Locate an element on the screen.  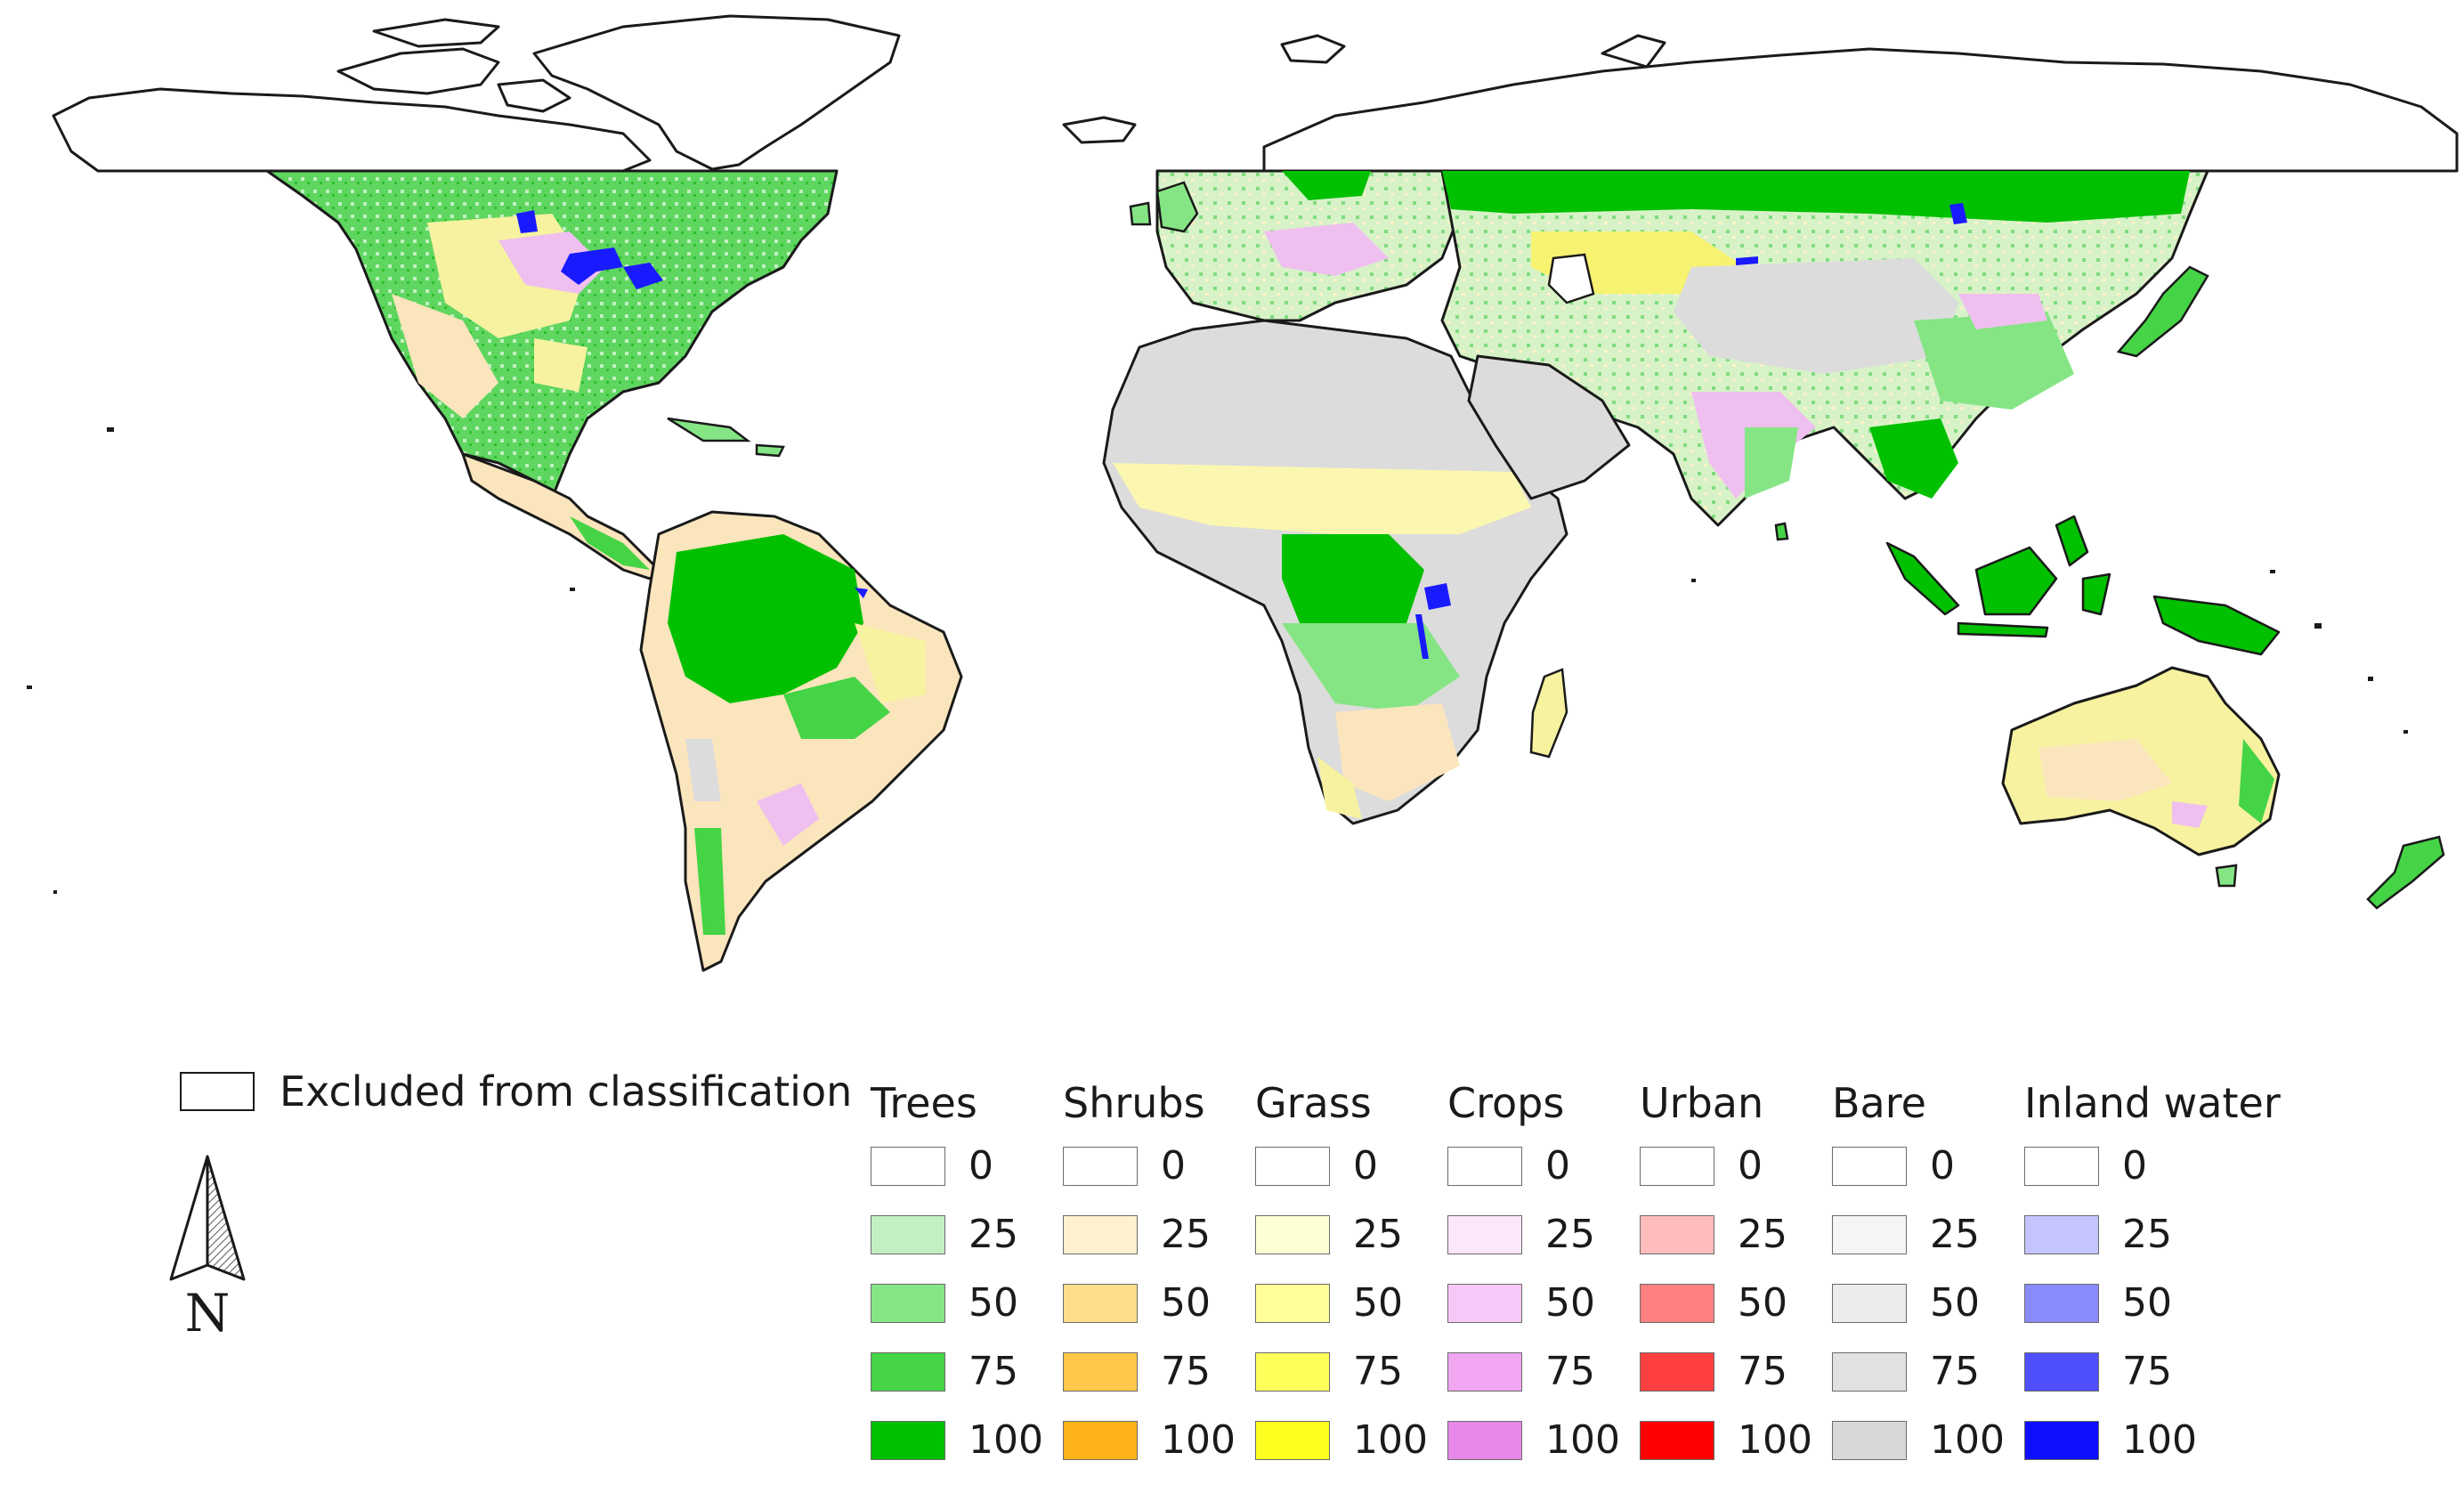
british-isles is located at coordinates (1177, 207).